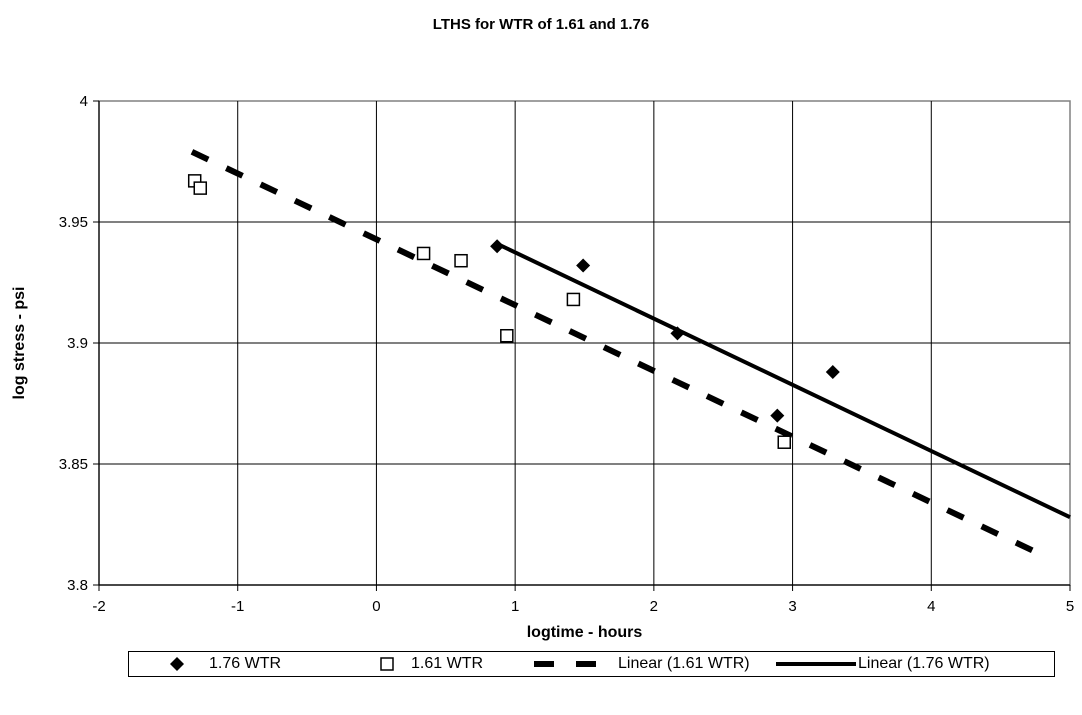  What do you see at coordinates (654, 606) in the screenshot?
I see `x-tick-label: 2` at bounding box center [654, 606].